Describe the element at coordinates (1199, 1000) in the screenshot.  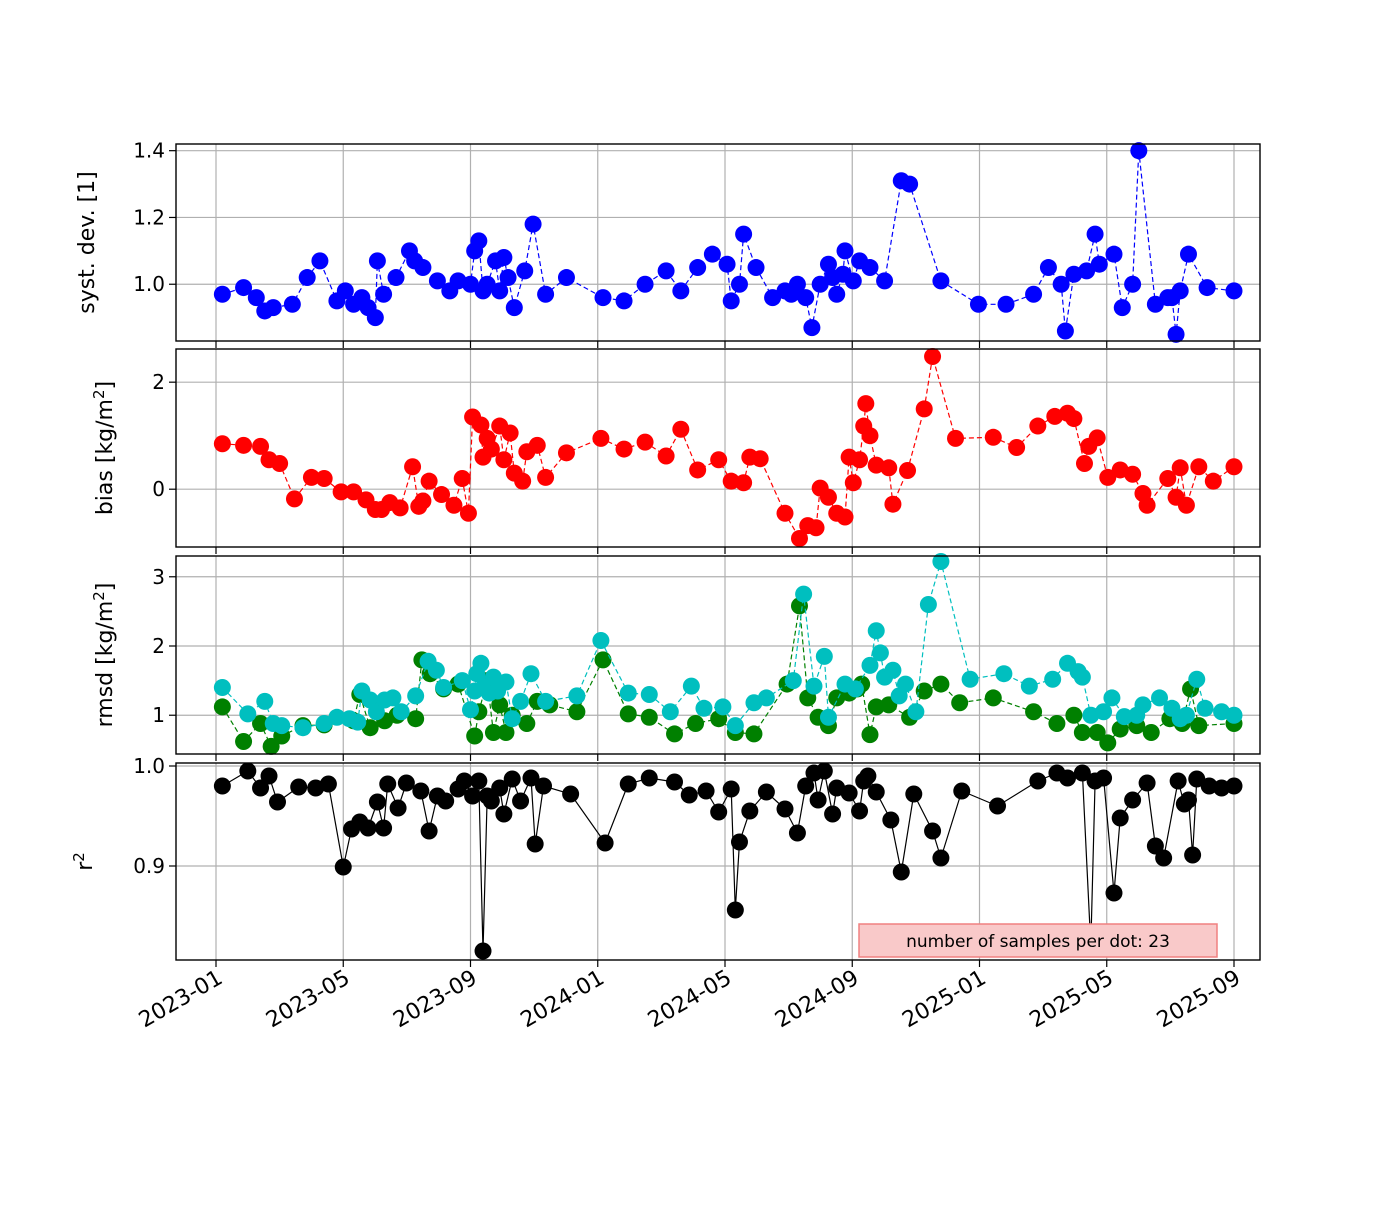
I see `xtick-label-8: 2025-09` at that location.